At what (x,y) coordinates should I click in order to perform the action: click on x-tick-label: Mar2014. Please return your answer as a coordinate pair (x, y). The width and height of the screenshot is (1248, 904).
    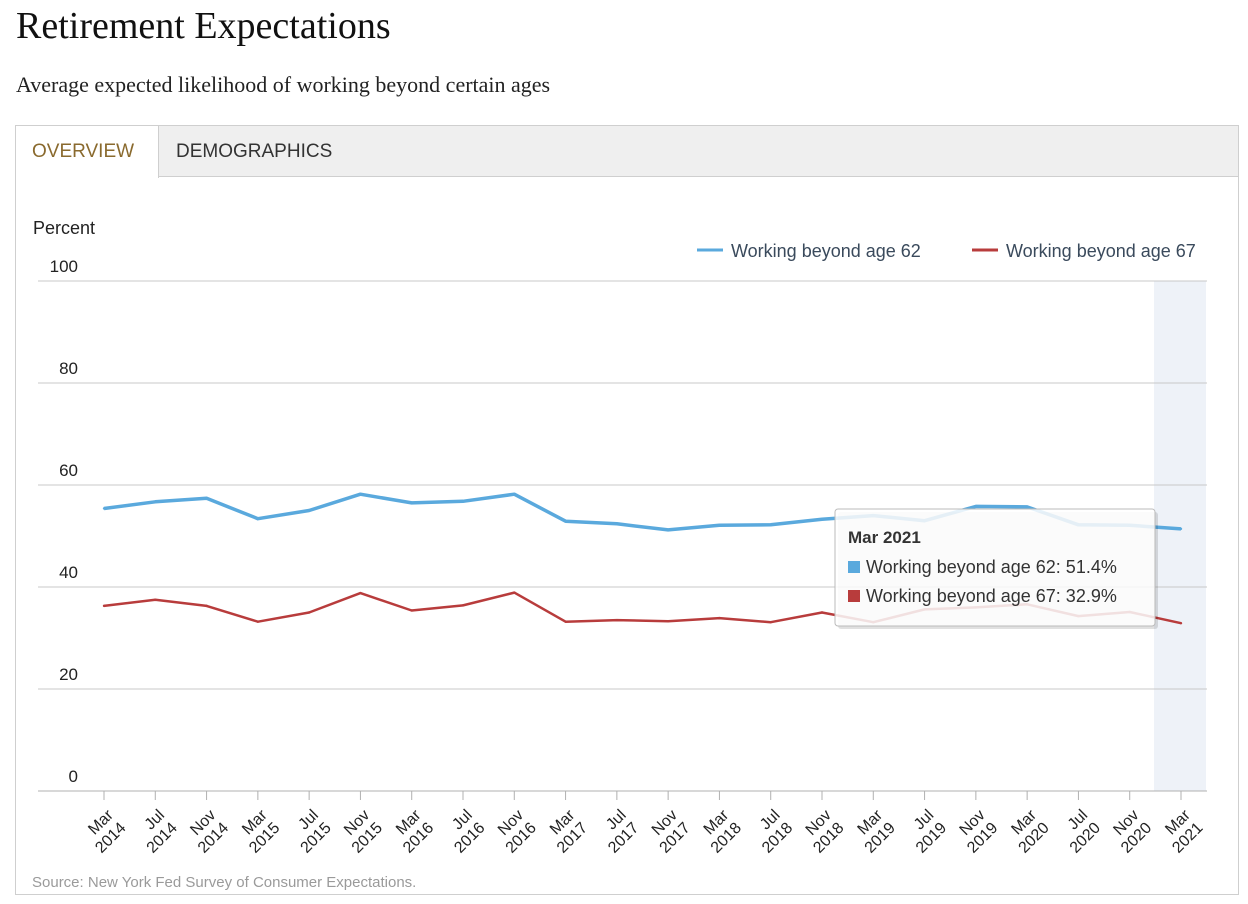
    Looking at the image, I should click on (105, 831).